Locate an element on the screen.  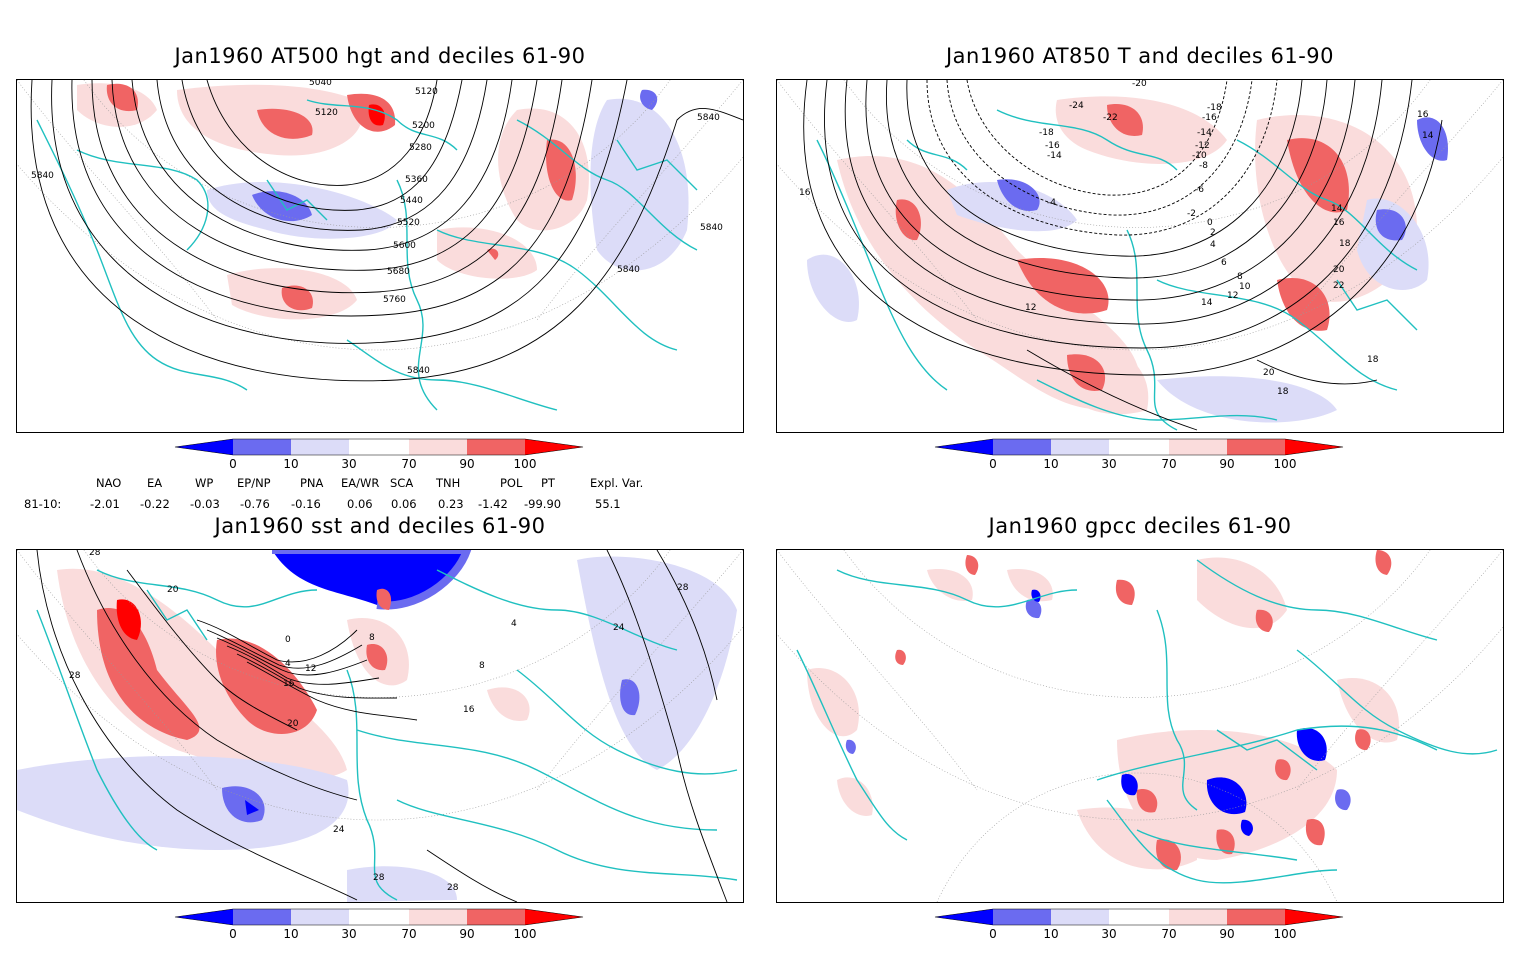
index-value: 0.23 is located at coordinates (451, 504).